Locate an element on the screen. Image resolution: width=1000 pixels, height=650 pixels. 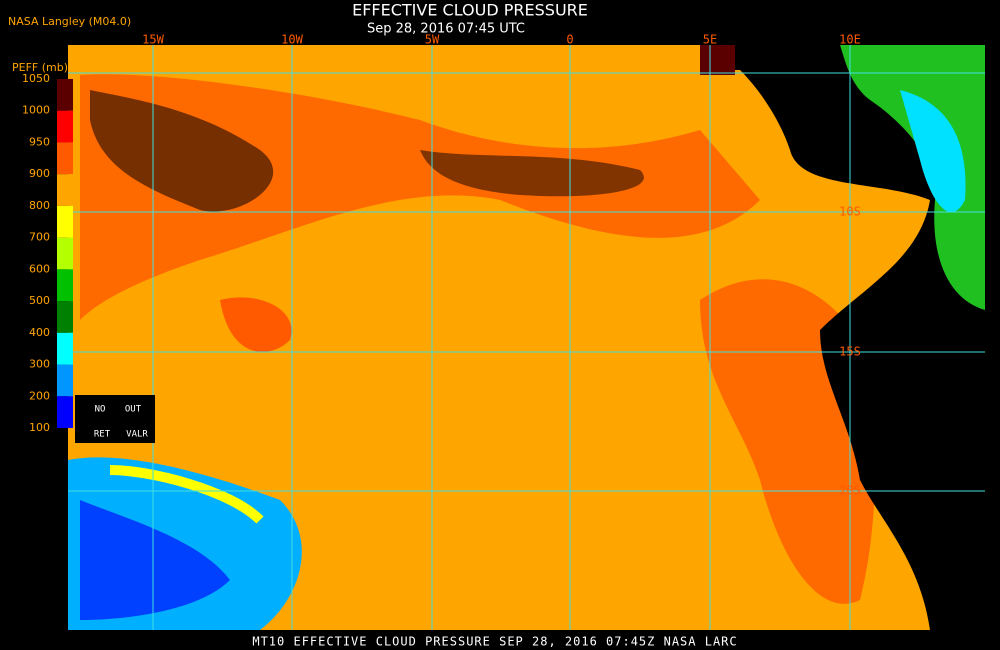
legend-tick-label: 200 is located at coordinates (39, 395).